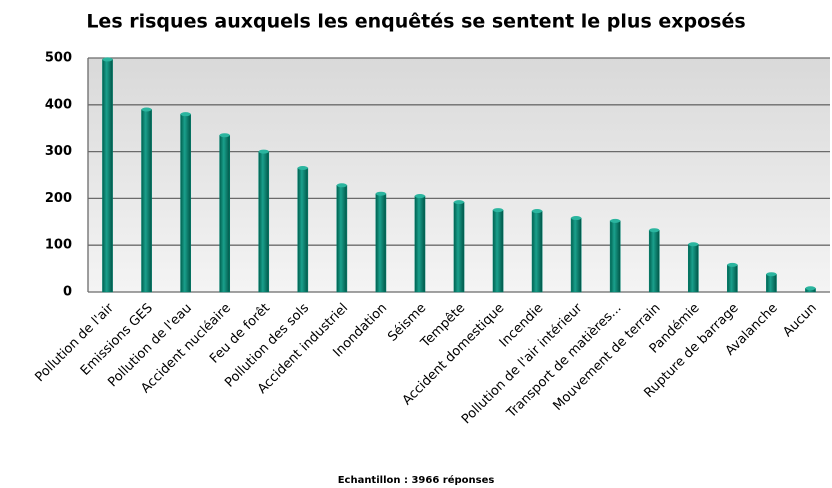 The image size is (832, 488). I want to click on y-tick-label: 300, so click(58, 151).